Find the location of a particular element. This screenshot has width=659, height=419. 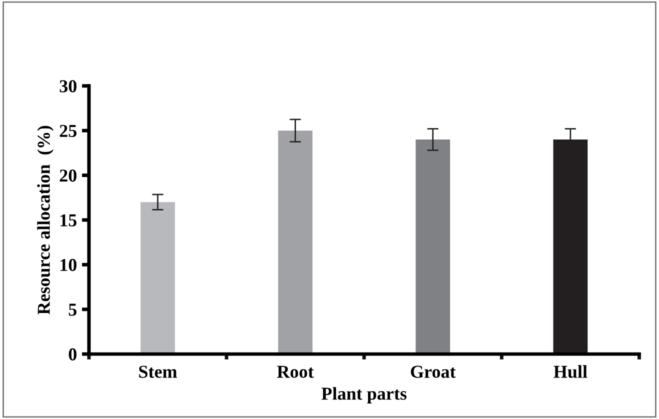

x-tick-label: Stem is located at coordinates (158, 372).